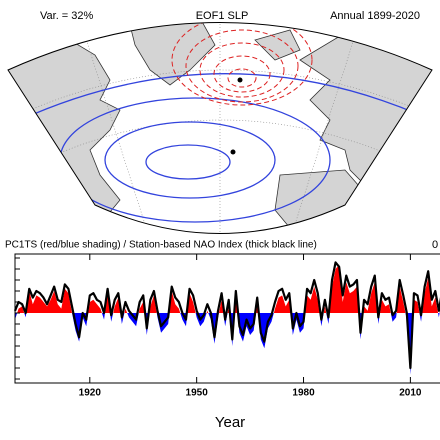 This screenshot has width=440, height=440. I want to click on station-north, so click(240, 80).